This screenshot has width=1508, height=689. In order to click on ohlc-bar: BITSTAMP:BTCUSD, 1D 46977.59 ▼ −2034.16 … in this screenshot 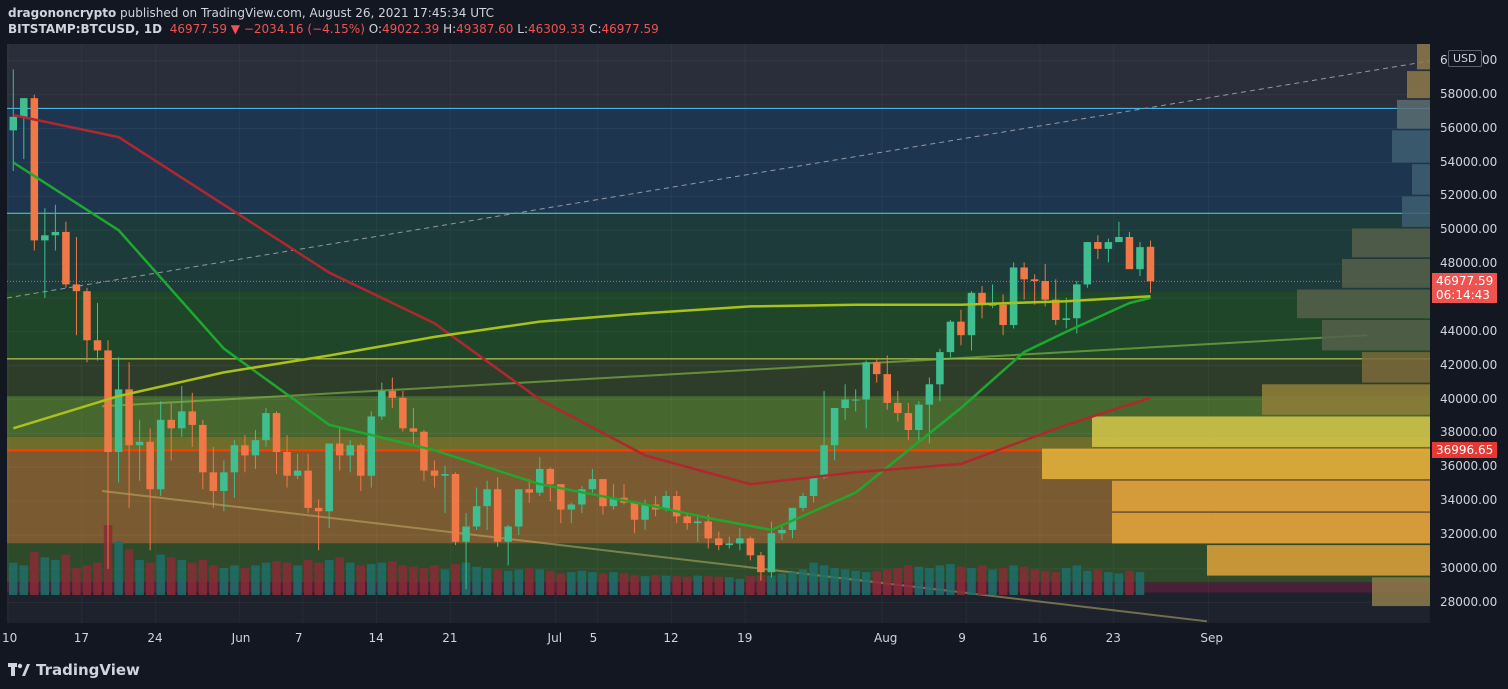, I will do `click(333, 29)`.